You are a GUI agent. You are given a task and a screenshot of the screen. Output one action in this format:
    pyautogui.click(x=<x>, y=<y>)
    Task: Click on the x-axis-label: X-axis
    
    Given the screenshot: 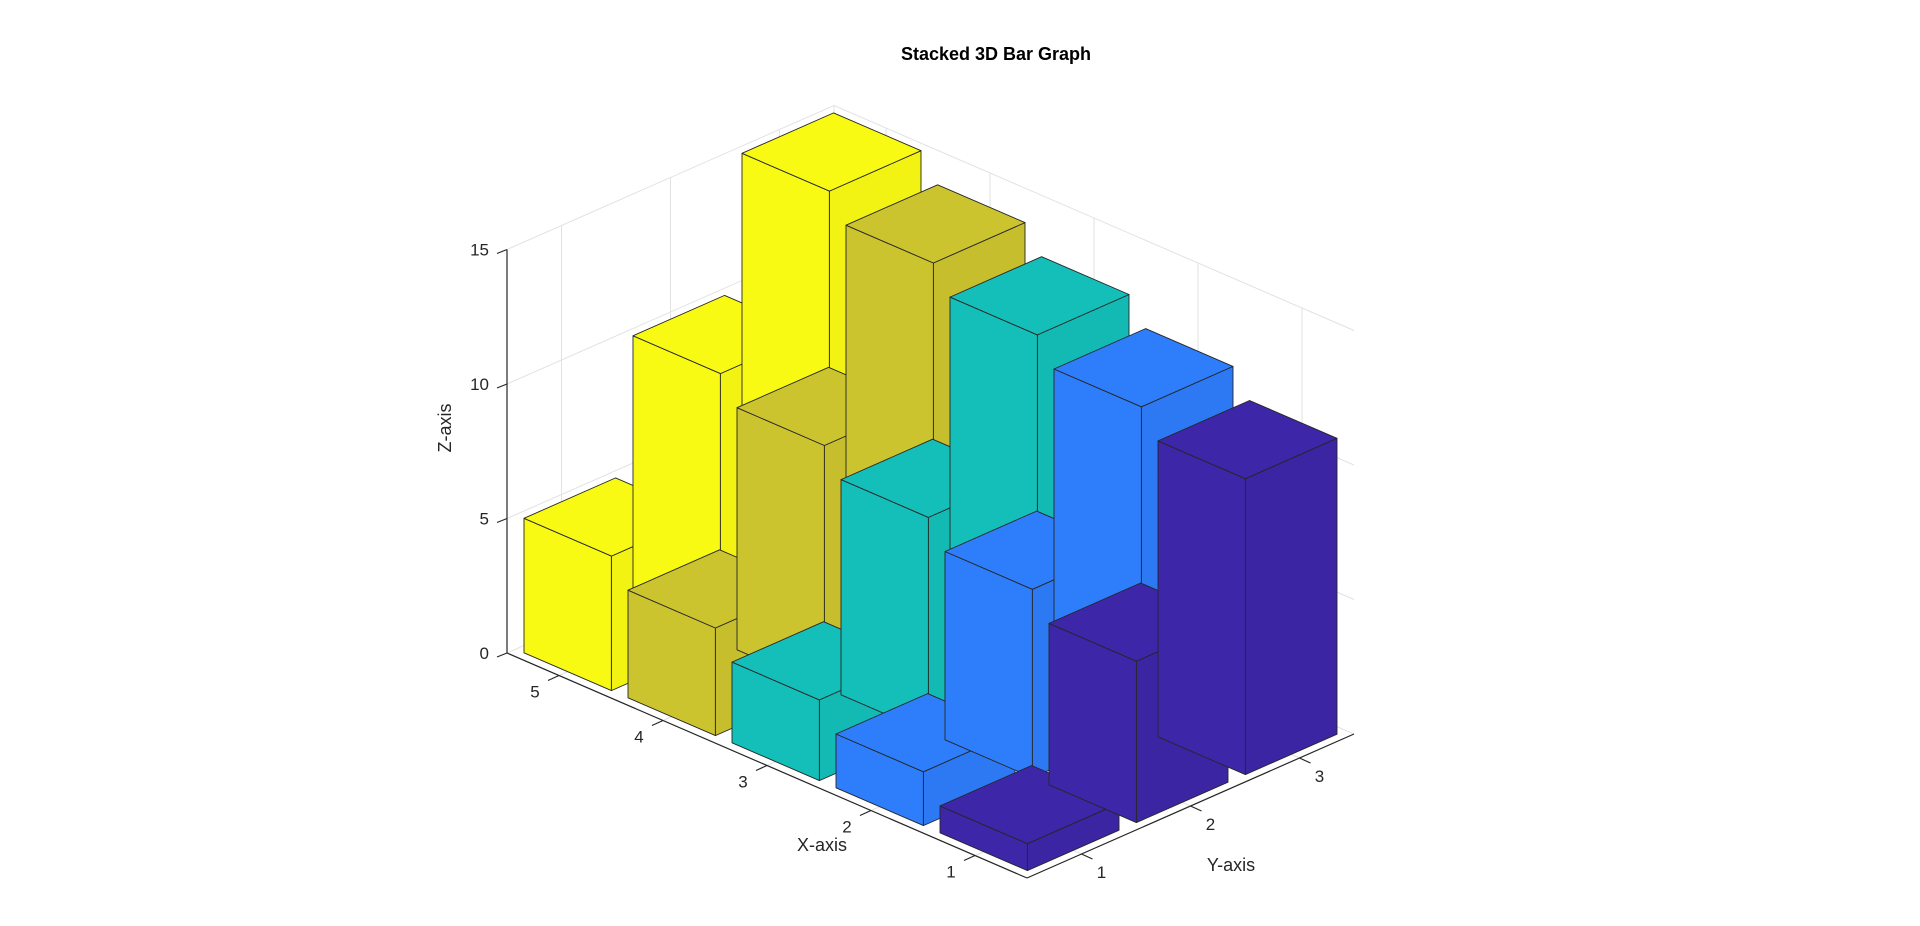 What is the action you would take?
    pyautogui.click(x=822, y=845)
    